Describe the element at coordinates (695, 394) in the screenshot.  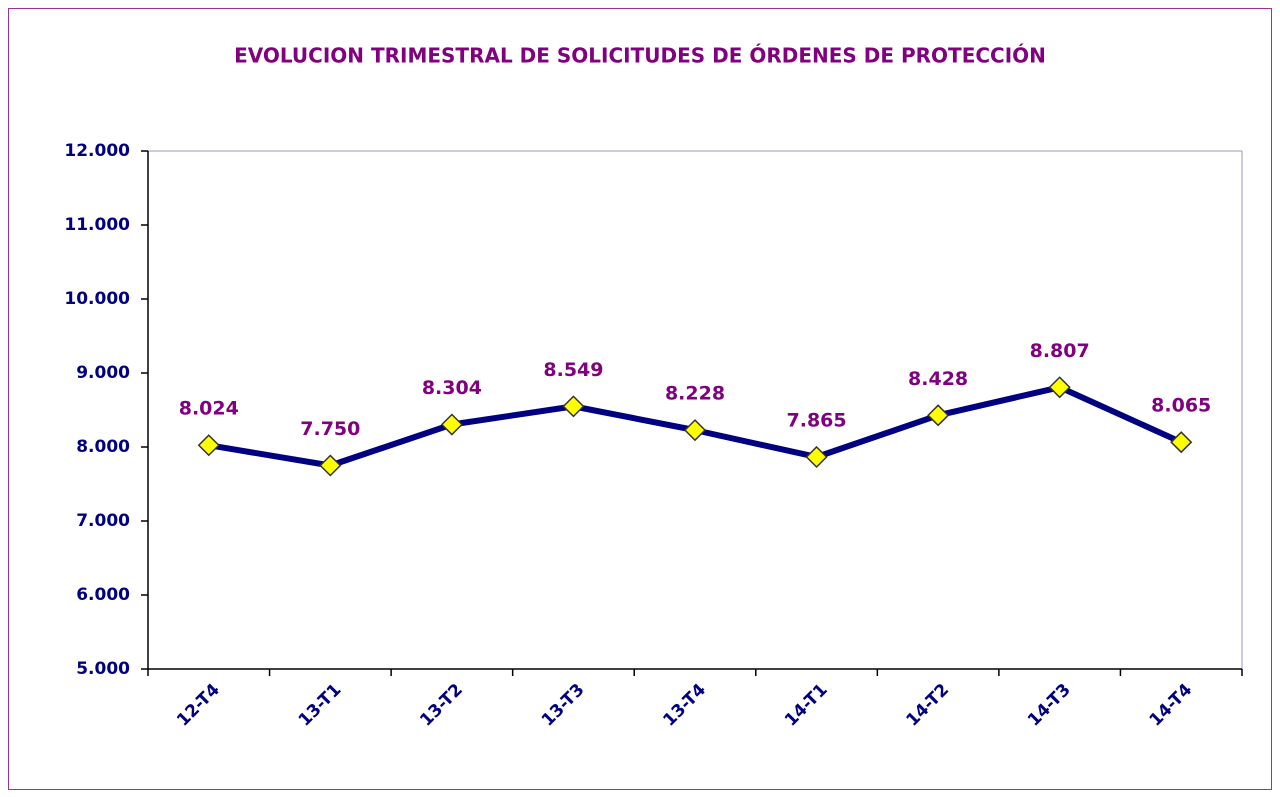
I see `data-label: 8.228` at that location.